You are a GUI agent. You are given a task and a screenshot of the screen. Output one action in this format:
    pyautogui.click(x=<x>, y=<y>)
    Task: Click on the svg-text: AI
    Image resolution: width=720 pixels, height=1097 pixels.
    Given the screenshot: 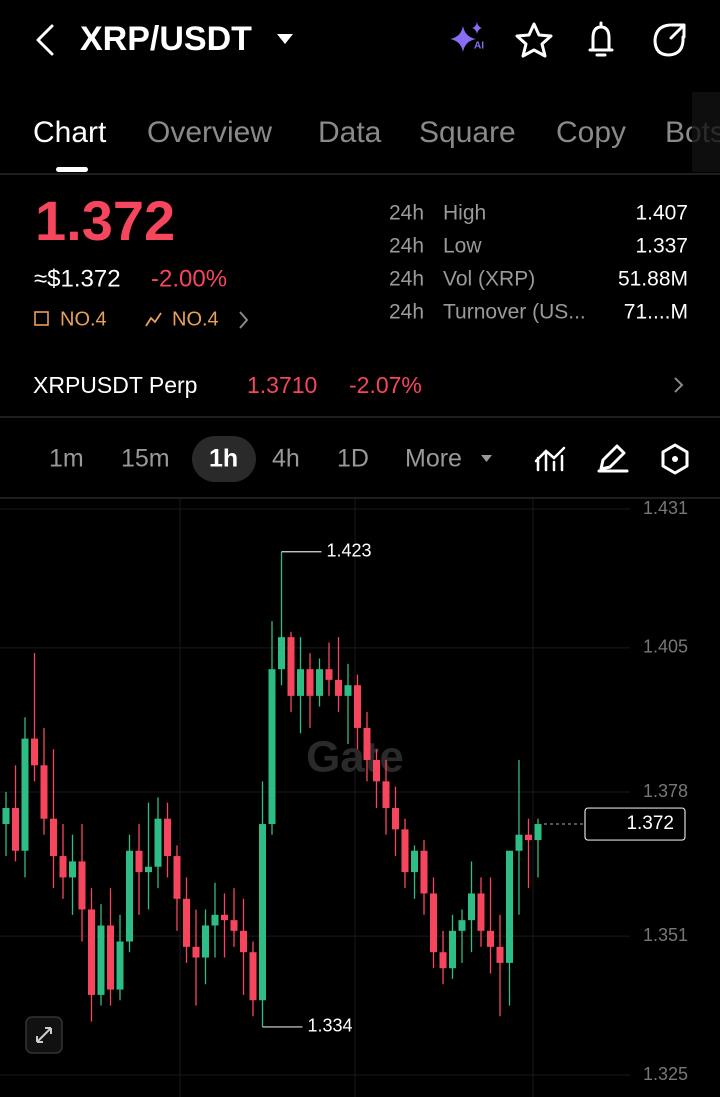 What is the action you would take?
    pyautogui.click(x=479, y=46)
    